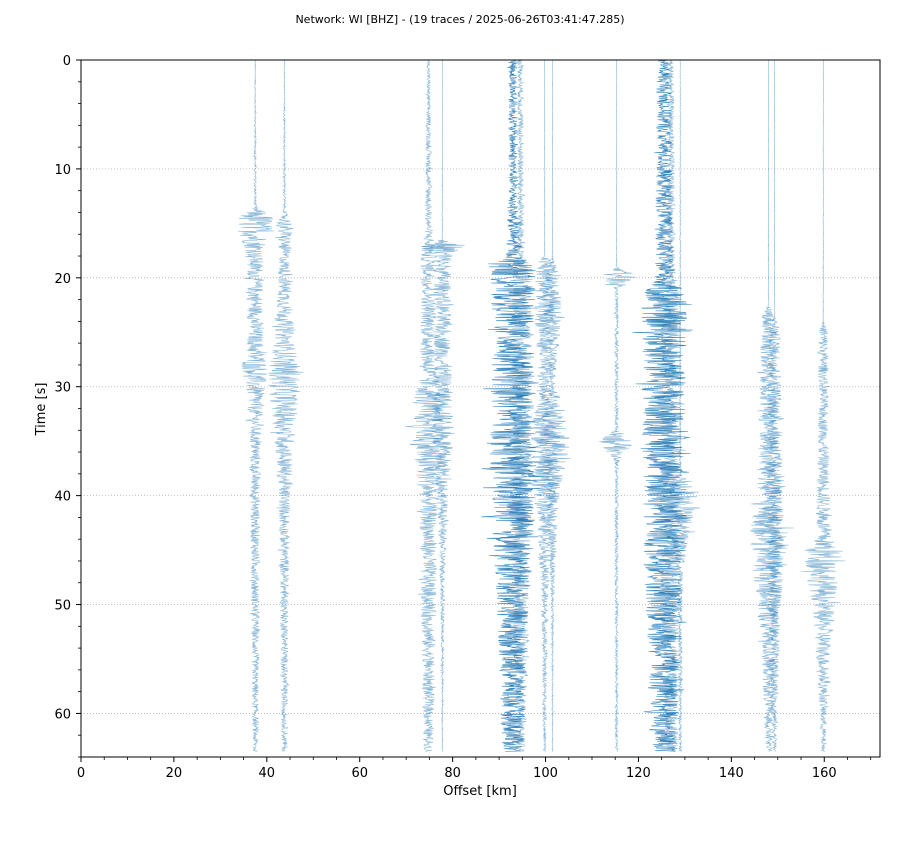 The image size is (920, 860). I want to click on y-tick-label: 10, so click(62, 170).